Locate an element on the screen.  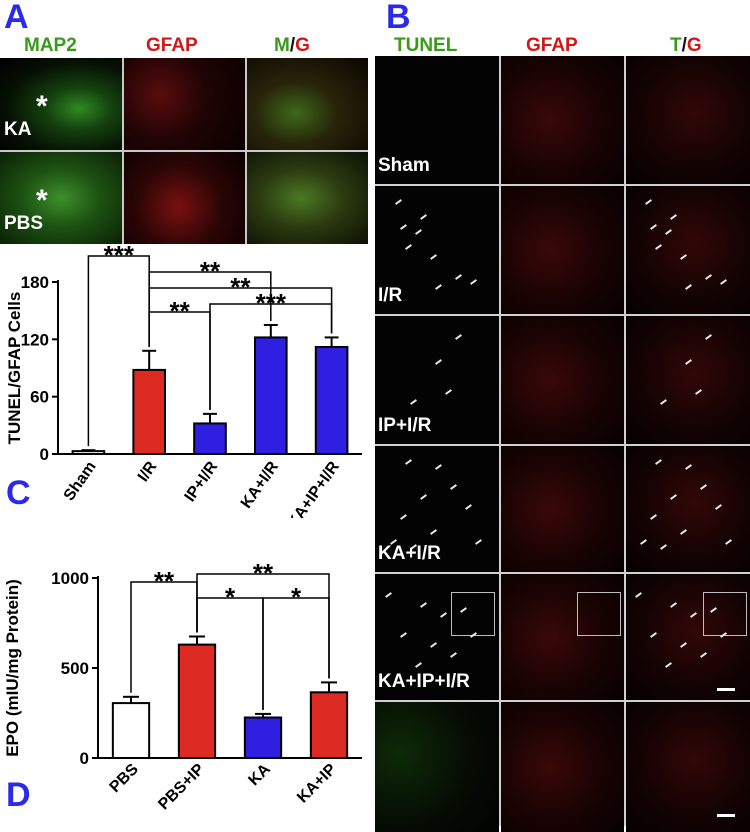
panel-c-letter: C is located at coordinates (18, 493).